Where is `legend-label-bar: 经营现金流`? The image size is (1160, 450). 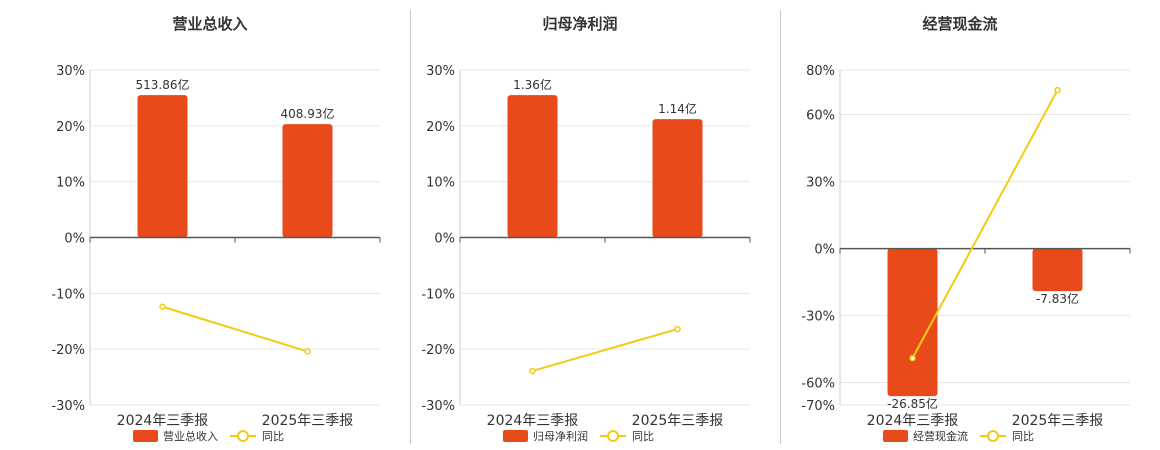 legend-label-bar: 经营现金流 is located at coordinates (940, 436).